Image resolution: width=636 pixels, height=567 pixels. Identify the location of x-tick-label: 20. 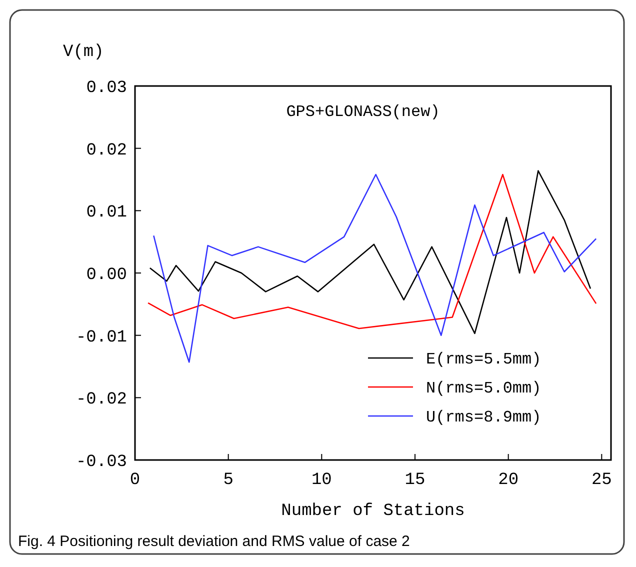
(508, 480).